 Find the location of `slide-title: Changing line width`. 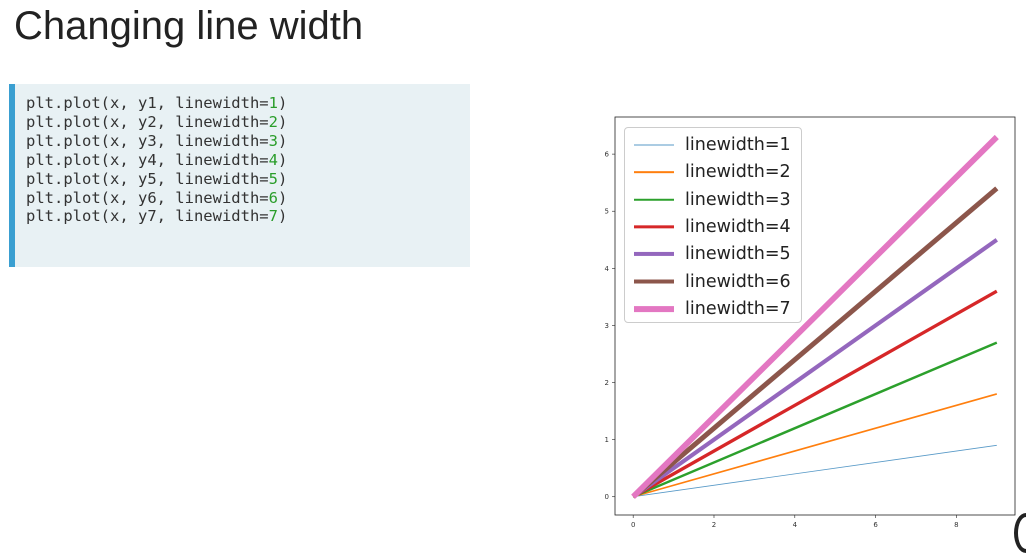

slide-title: Changing line width is located at coordinates (189, 26).